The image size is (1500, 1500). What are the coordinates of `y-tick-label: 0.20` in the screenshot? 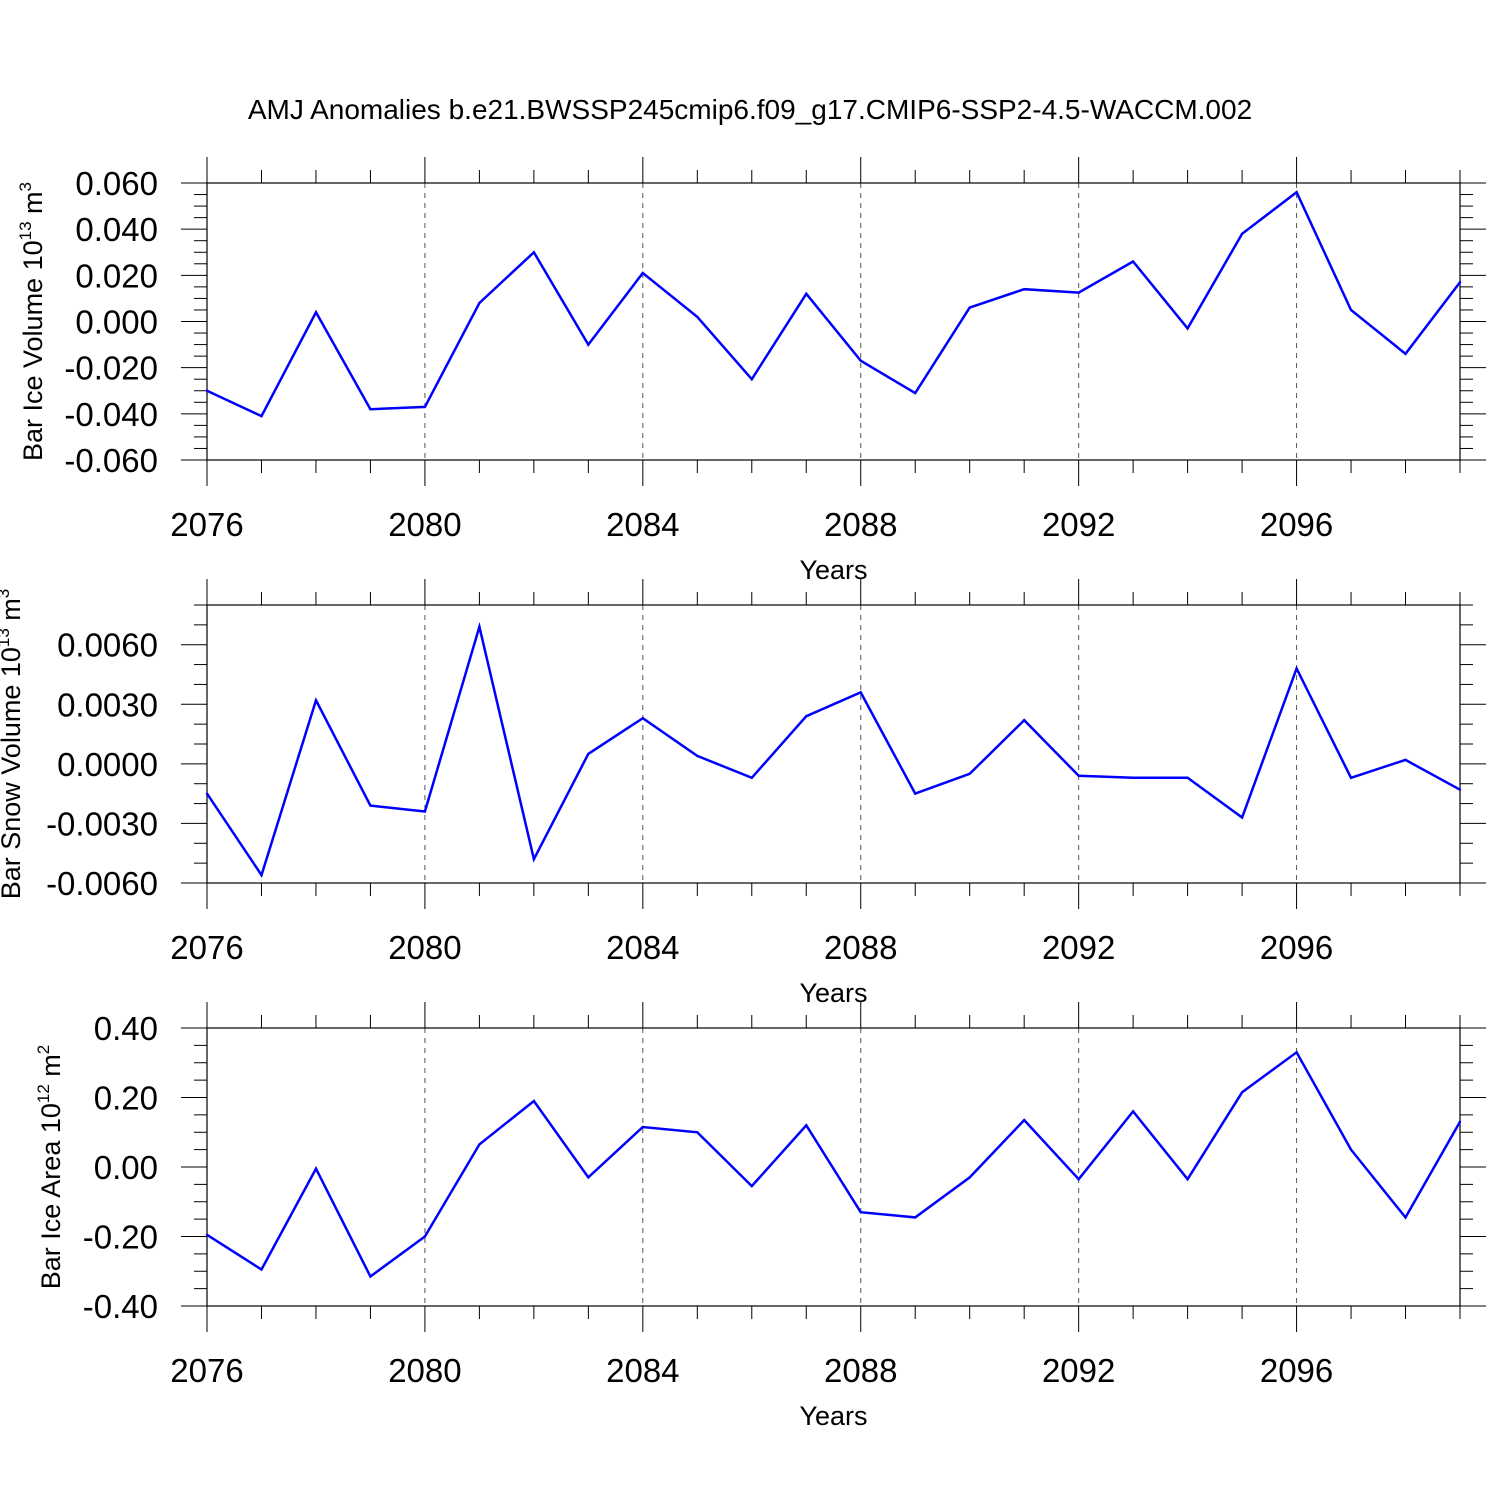 It's located at (126, 1098).